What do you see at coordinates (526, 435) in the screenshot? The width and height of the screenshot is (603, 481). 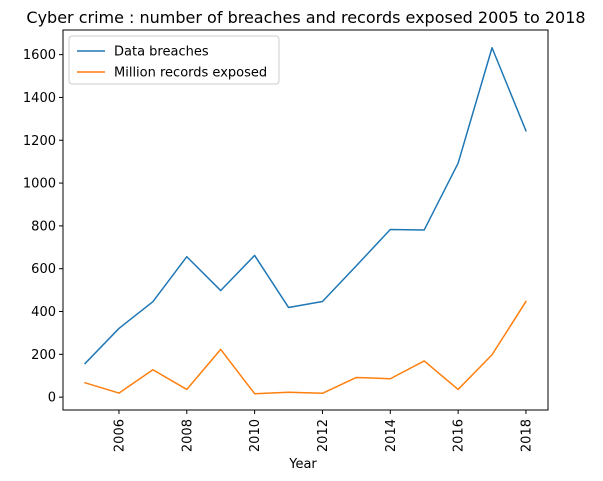 I see `x-tick-label: 2018` at bounding box center [526, 435].